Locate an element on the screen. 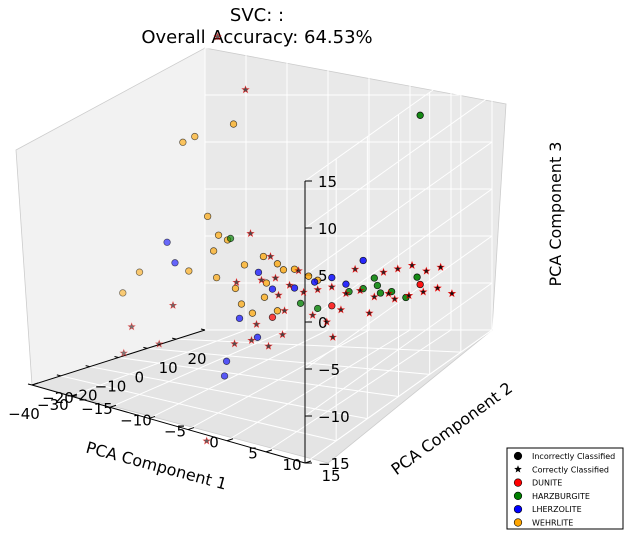 The width and height of the screenshot is (629, 536). y-tick-label: 10 is located at coordinates (291, 465).